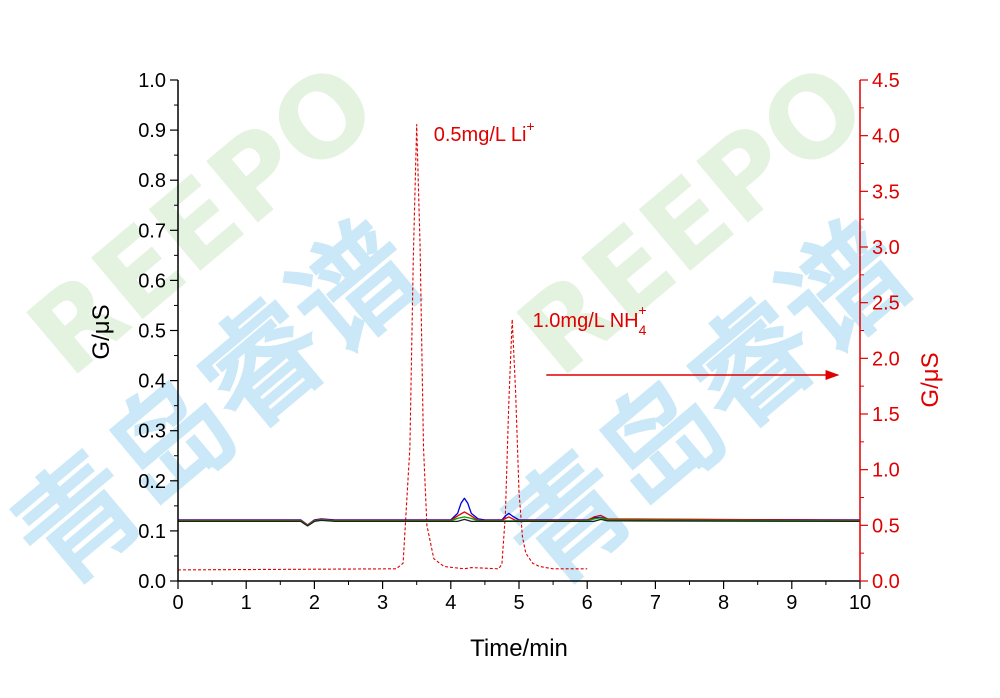  Describe the element at coordinates (177, 603) in the screenshot. I see `x-tick-label: 0` at that location.